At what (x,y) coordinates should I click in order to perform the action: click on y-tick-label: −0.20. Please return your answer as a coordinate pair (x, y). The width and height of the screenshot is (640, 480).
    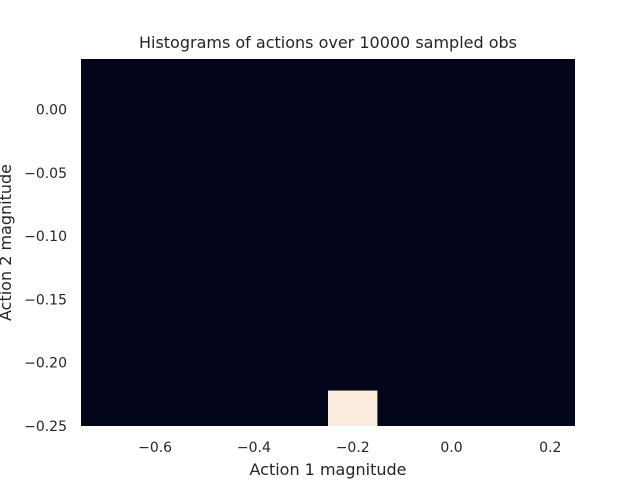
    Looking at the image, I should click on (45, 364).